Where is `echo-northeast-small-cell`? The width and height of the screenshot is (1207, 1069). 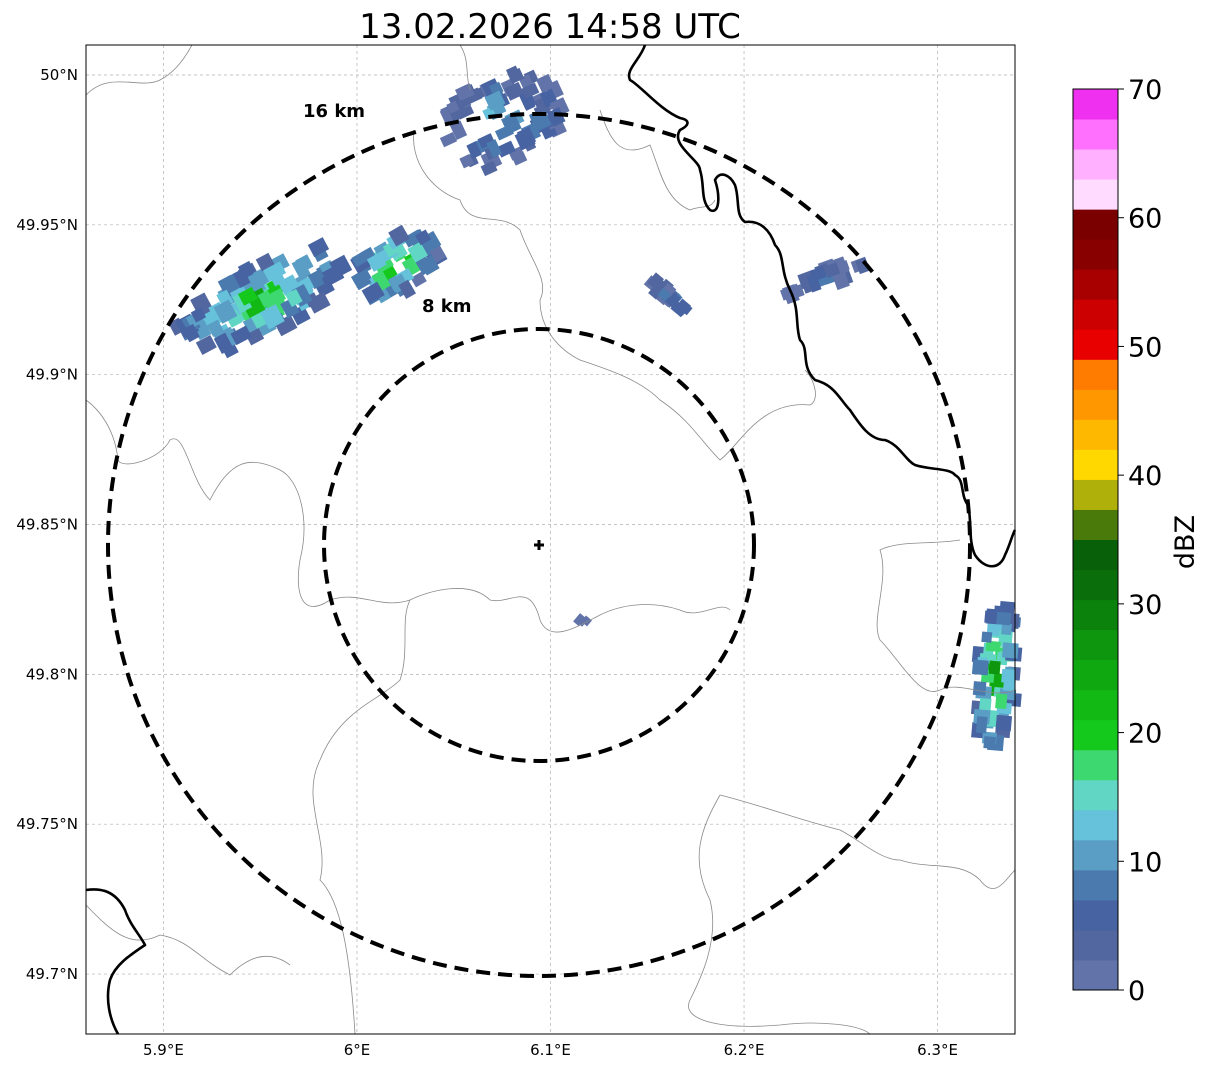 echo-northeast-small-cell is located at coordinates (668, 295).